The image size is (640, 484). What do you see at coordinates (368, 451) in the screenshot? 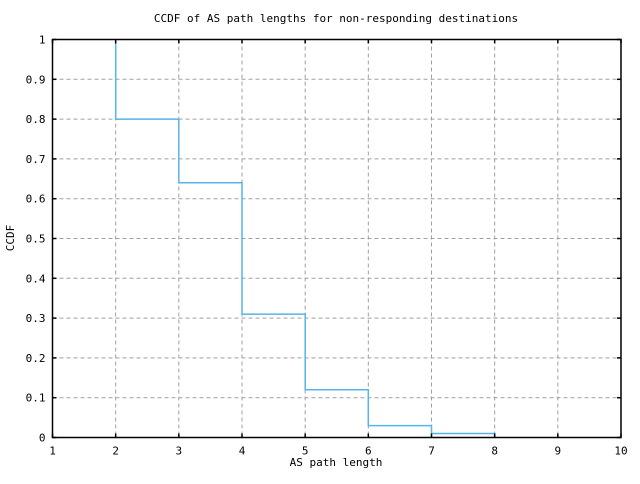
I see `x-tick-label: 6` at bounding box center [368, 451].